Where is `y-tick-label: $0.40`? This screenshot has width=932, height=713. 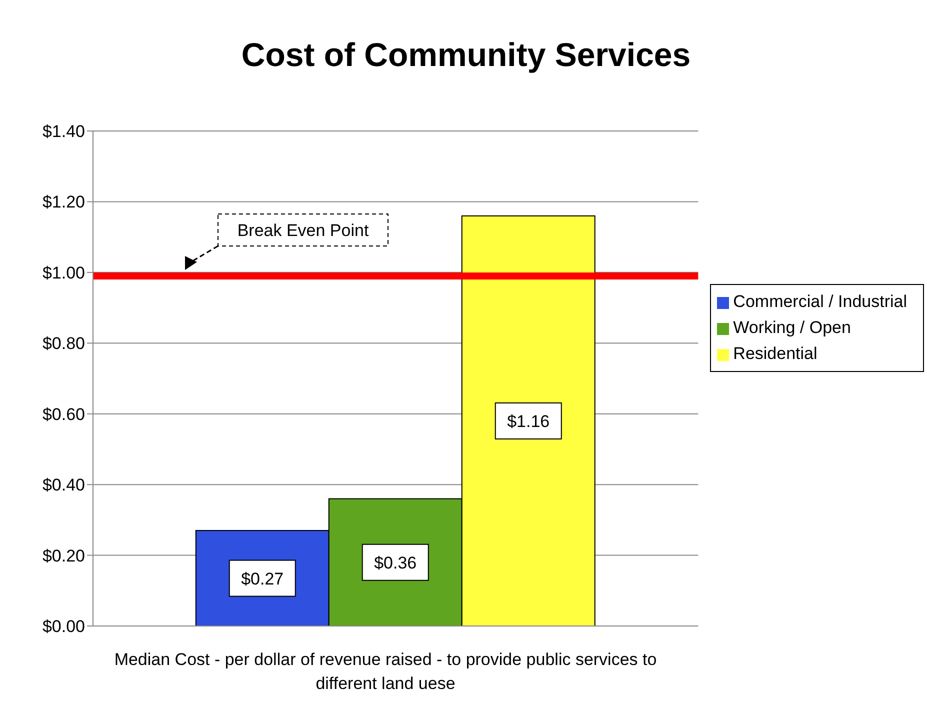 y-tick-label: $0.40 is located at coordinates (63, 485).